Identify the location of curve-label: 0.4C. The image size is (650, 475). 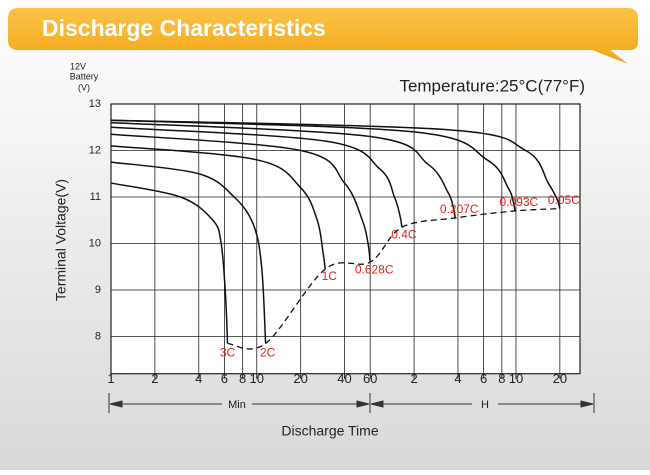
(404, 234).